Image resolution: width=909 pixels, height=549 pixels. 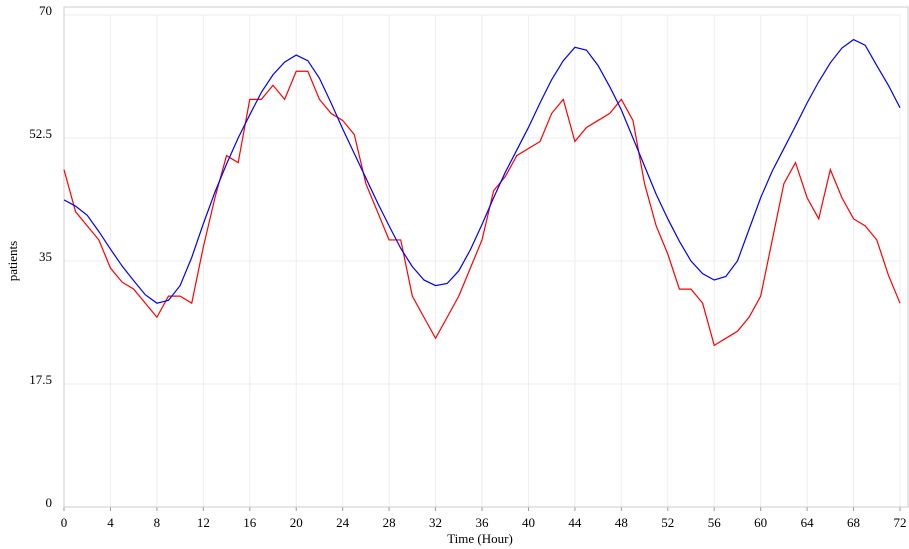 I want to click on x-tick-label: 52, so click(x=667, y=522).